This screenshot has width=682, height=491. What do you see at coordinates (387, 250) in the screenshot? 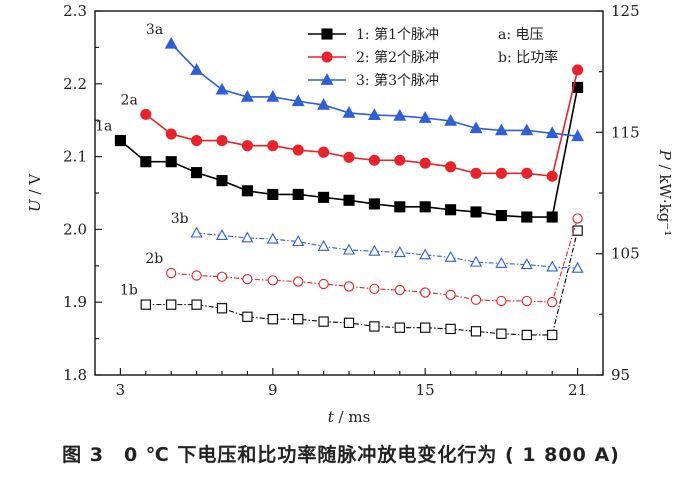
I see `series-line-3b` at bounding box center [387, 250].